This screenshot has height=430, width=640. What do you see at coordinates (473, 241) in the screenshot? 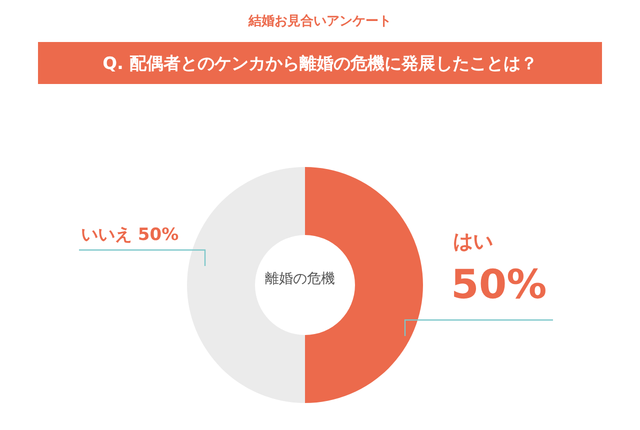
I see `slice-label: はい` at bounding box center [473, 241].